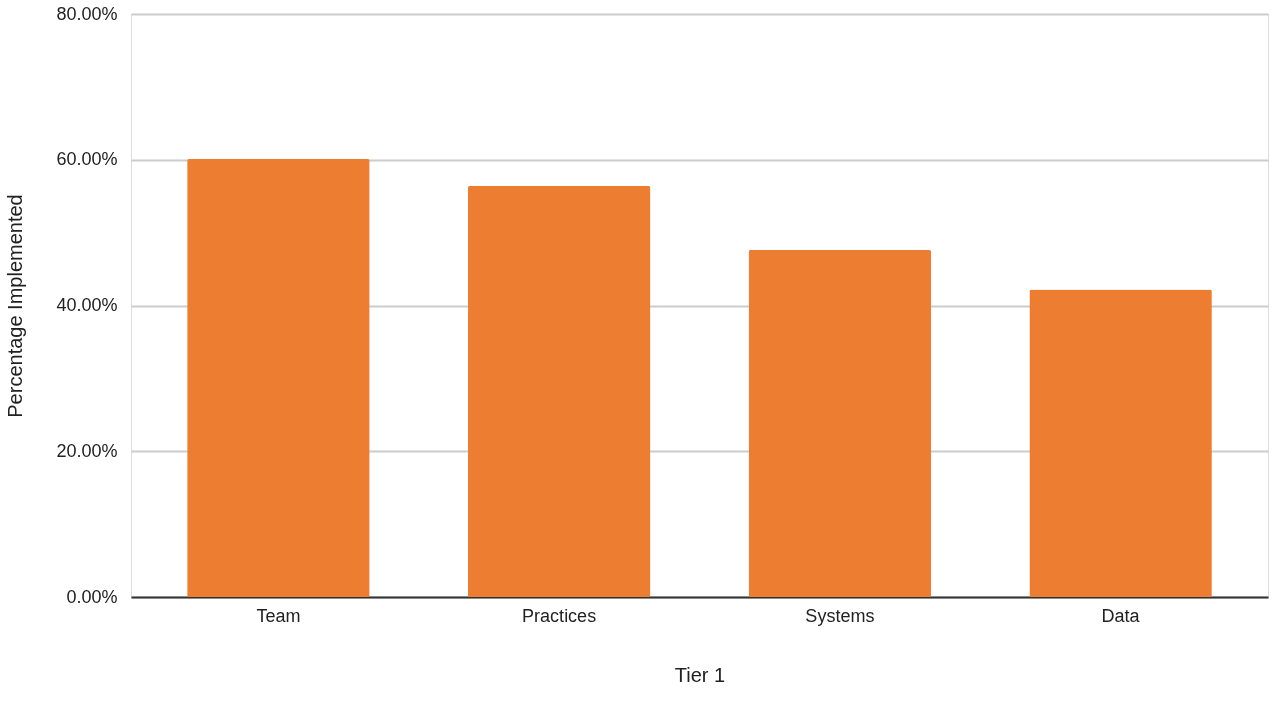 The width and height of the screenshot is (1285, 705). Describe the element at coordinates (559, 615) in the screenshot. I see `x-tick-label: Practices` at that location.